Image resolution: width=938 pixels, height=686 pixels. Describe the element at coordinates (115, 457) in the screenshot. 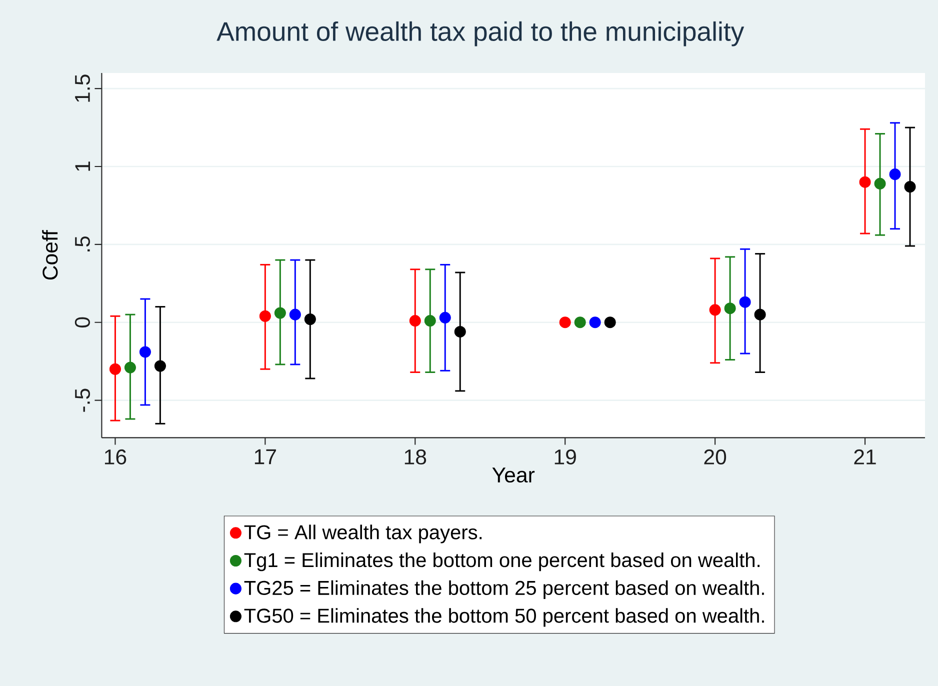

I see `x-tick-label: 16` at that location.